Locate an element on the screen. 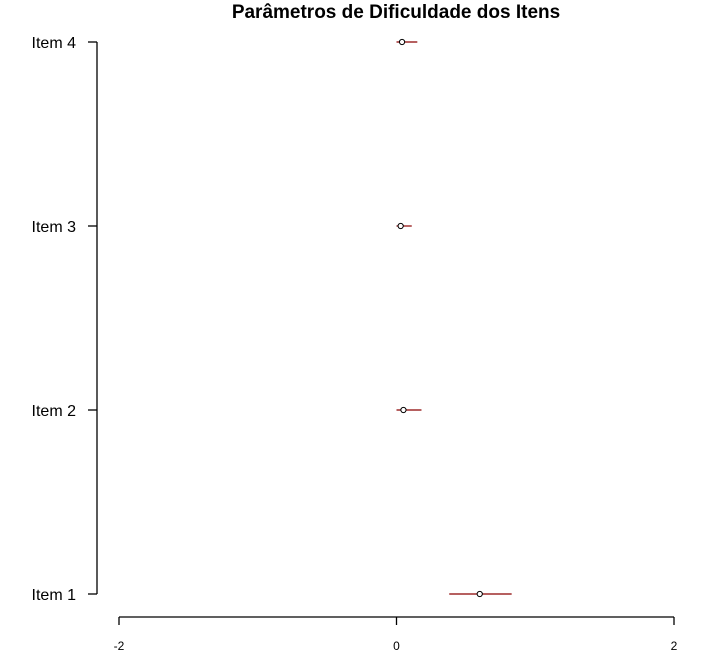  x-tick-label: 0 is located at coordinates (396, 646).